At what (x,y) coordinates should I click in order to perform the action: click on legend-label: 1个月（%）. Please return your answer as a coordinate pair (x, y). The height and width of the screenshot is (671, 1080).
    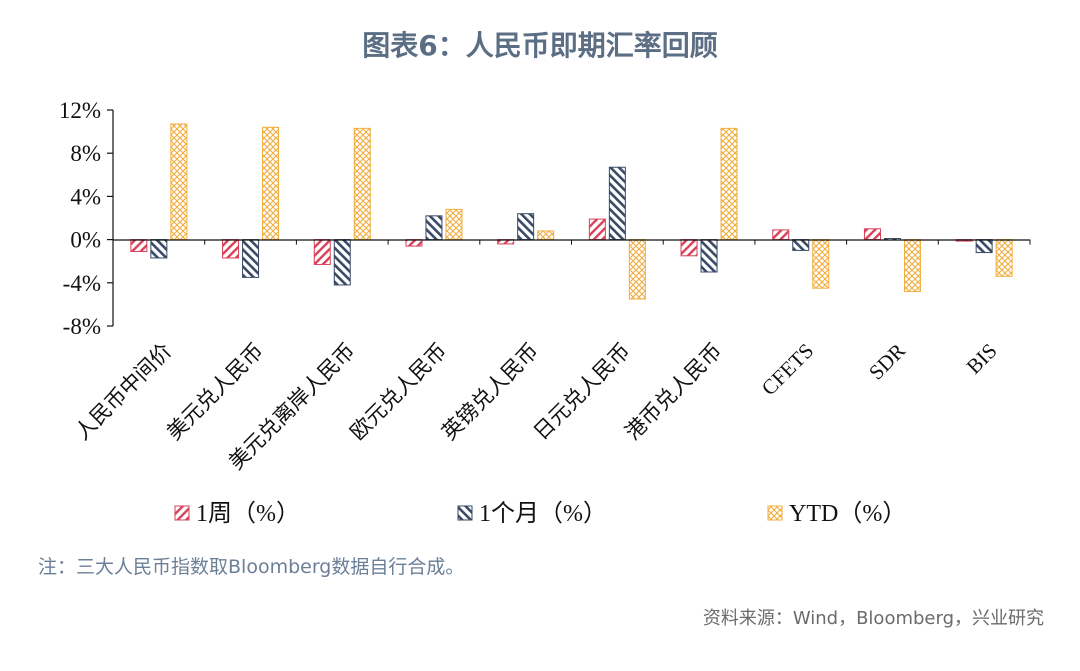
    Looking at the image, I should click on (543, 513).